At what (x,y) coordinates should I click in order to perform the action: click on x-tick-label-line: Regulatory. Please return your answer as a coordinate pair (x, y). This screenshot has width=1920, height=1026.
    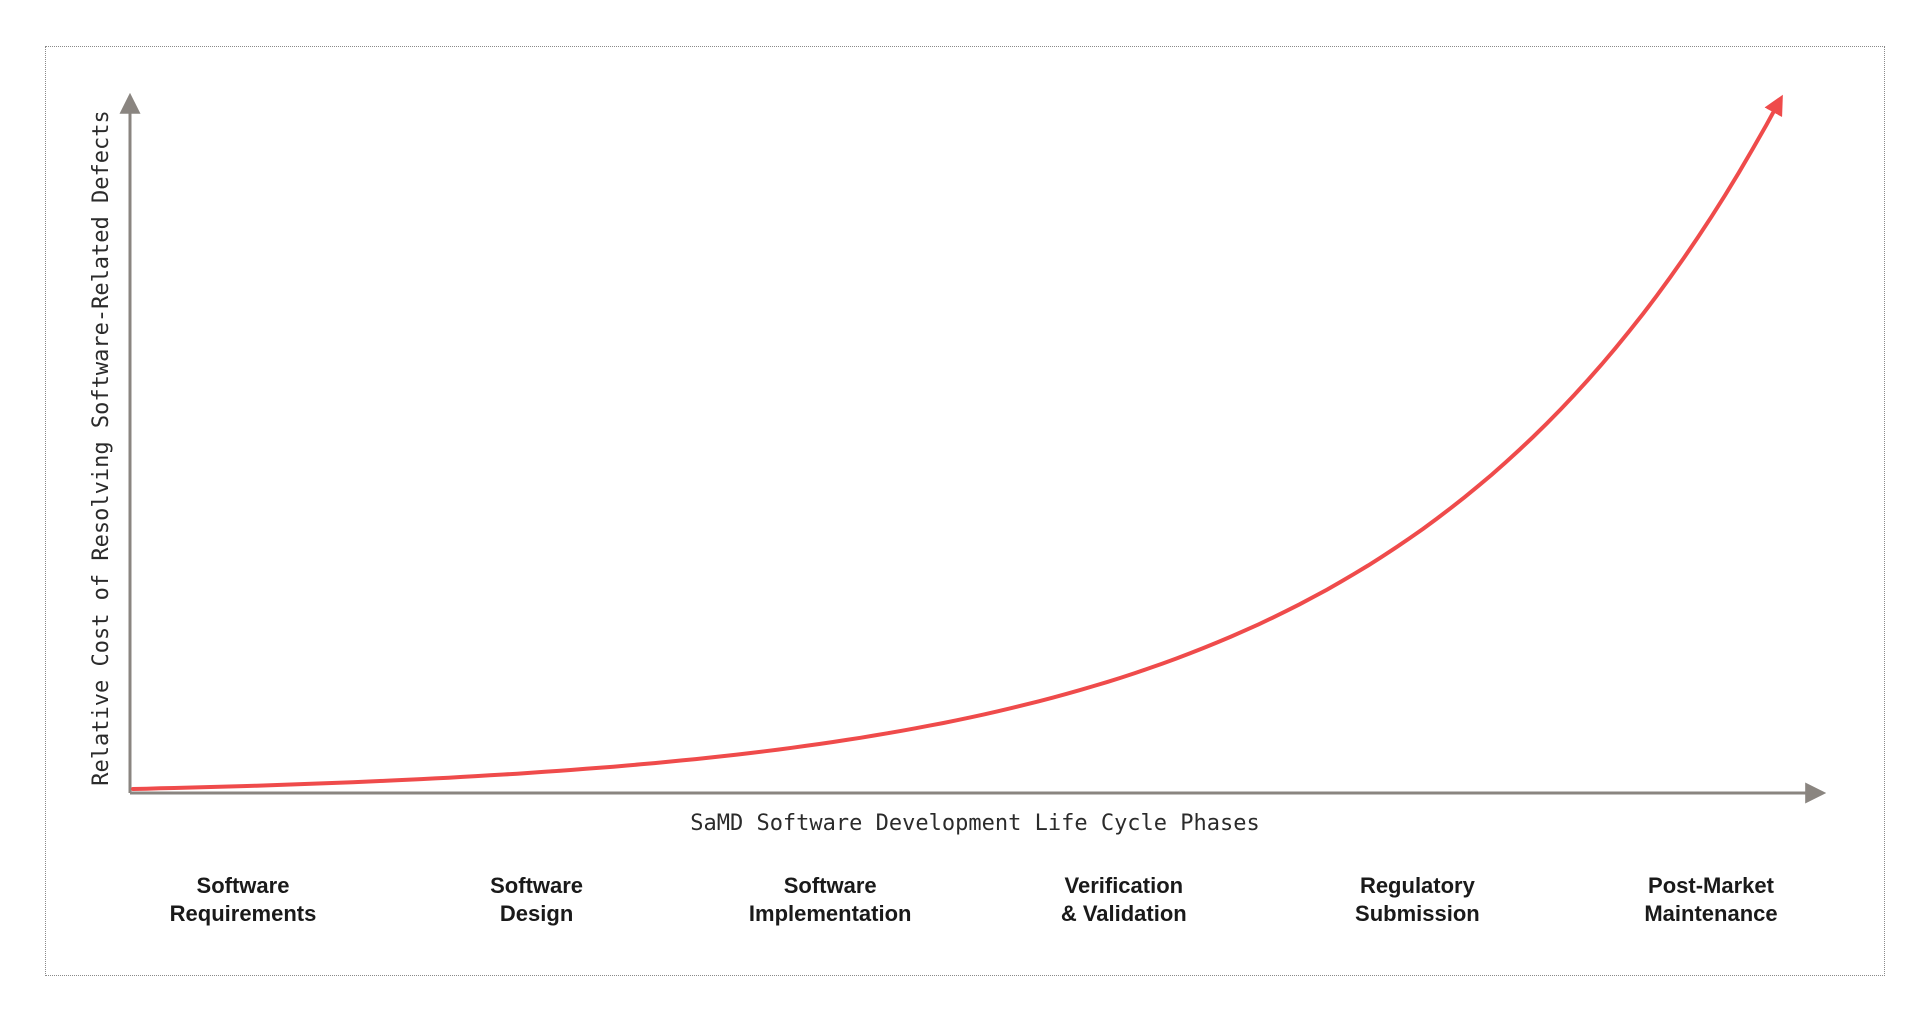
    Looking at the image, I should click on (1418, 885).